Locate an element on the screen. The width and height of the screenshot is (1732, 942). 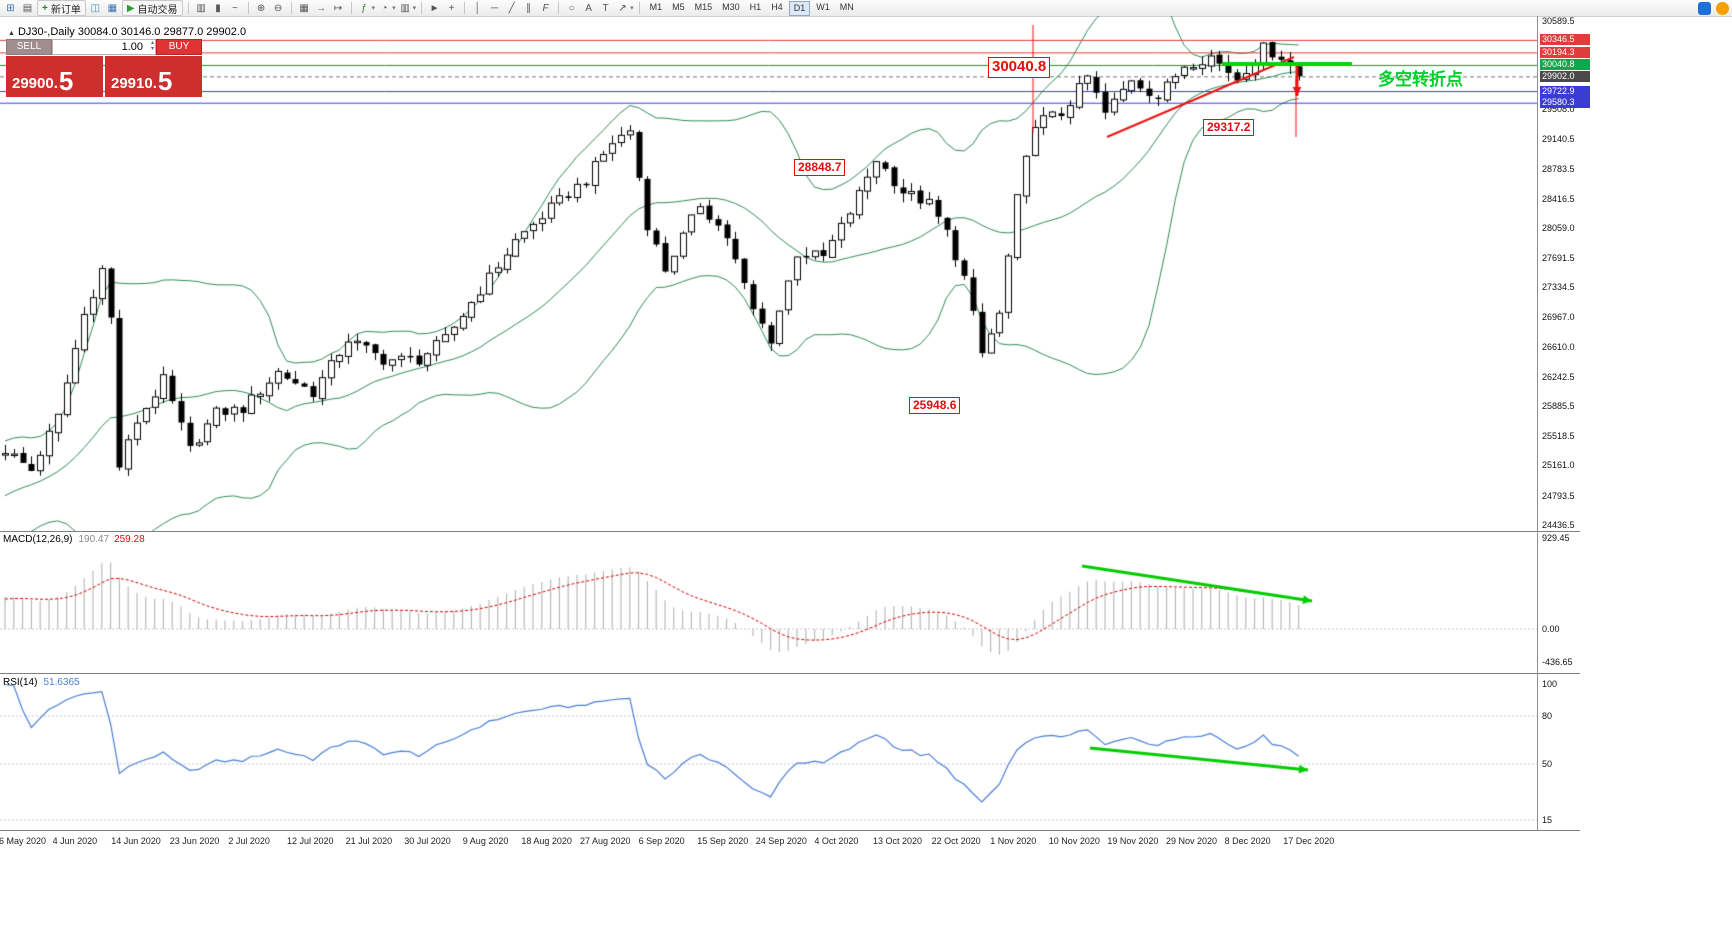
macd-axis-label: 0.00 is located at coordinates (1551, 629).